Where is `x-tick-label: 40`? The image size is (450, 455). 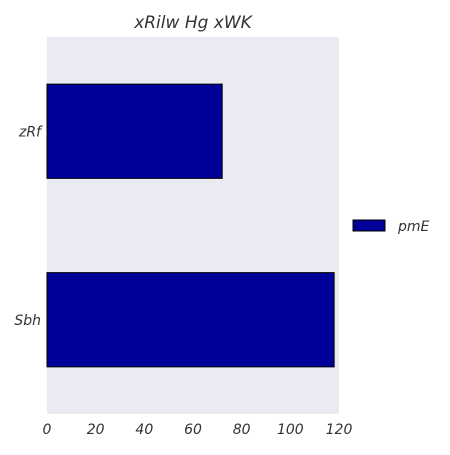
x-tick-label: 40 is located at coordinates (144, 430).